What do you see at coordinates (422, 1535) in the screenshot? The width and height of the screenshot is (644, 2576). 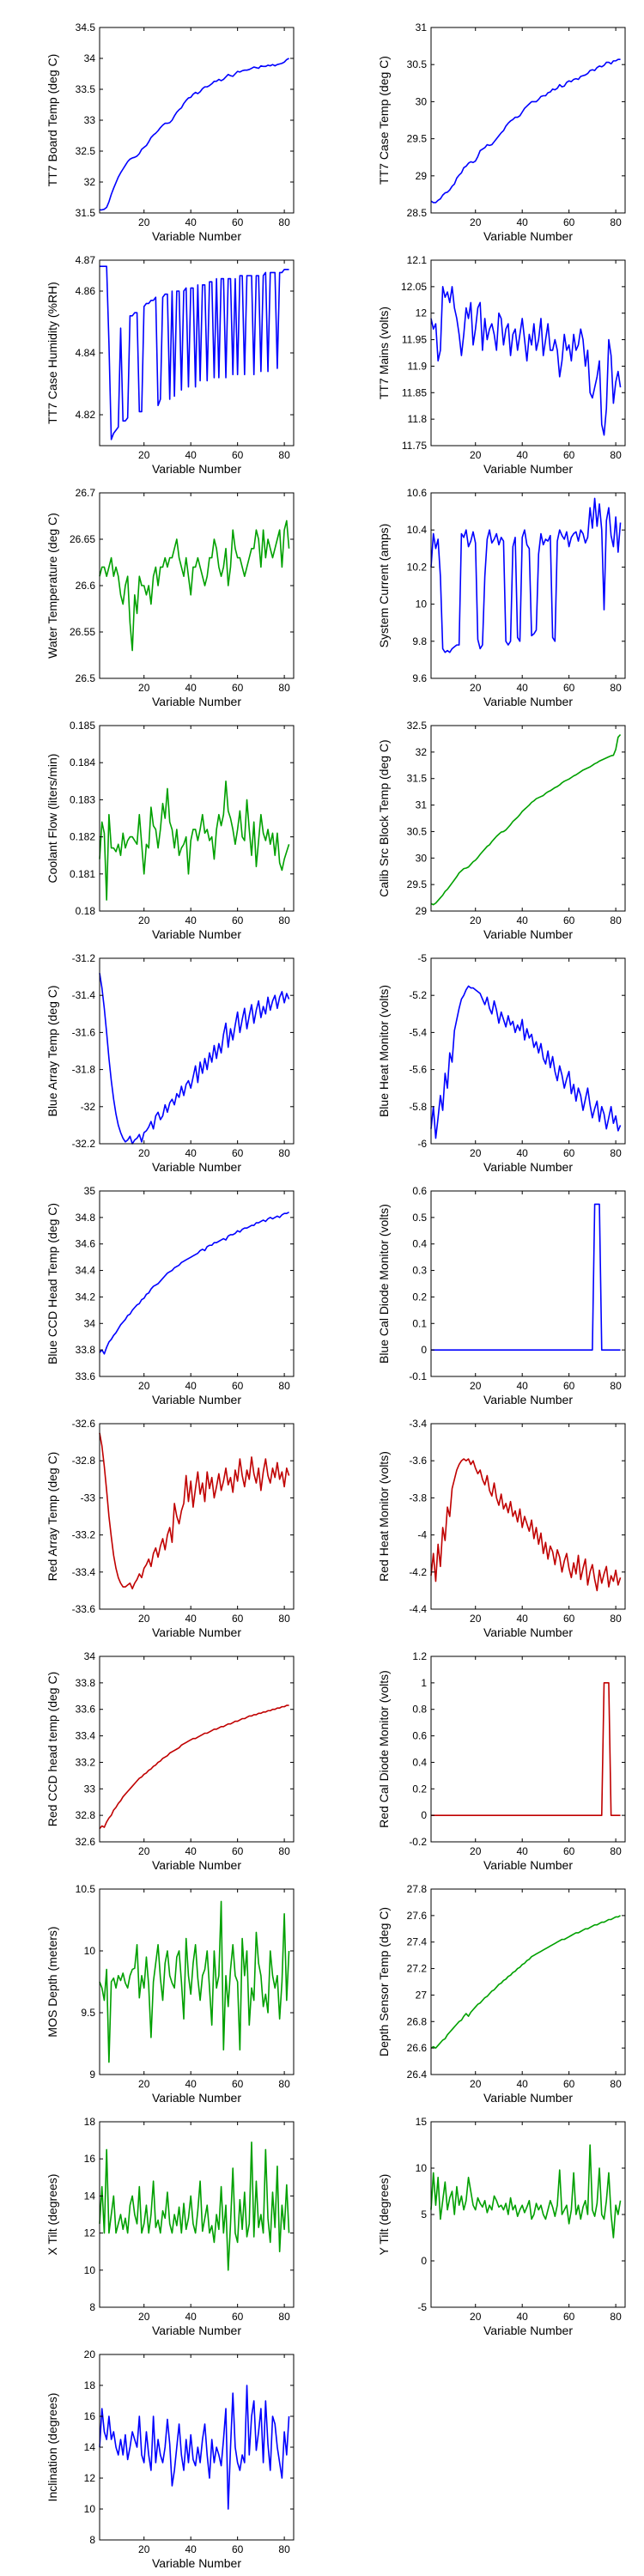 I see `y-tick-label: -4` at bounding box center [422, 1535].